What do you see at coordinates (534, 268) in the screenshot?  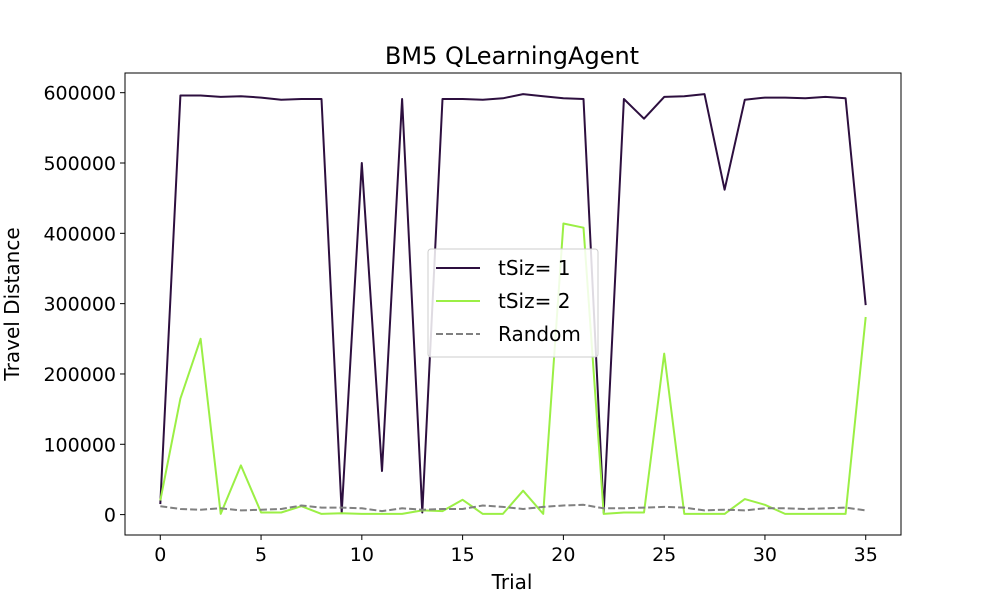 I see `legend-label-1: tSiz= 1` at bounding box center [534, 268].